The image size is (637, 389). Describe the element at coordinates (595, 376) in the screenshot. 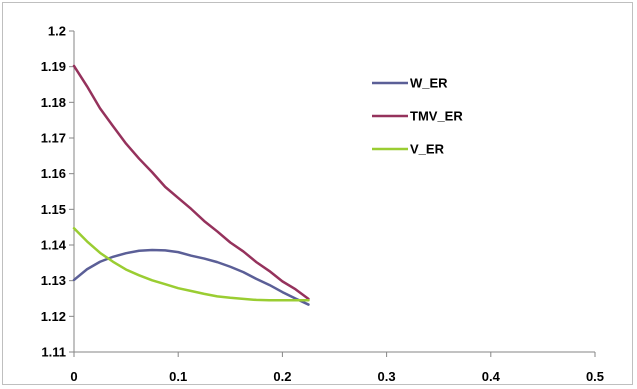

I see `x-tick-label: 0.5` at that location.